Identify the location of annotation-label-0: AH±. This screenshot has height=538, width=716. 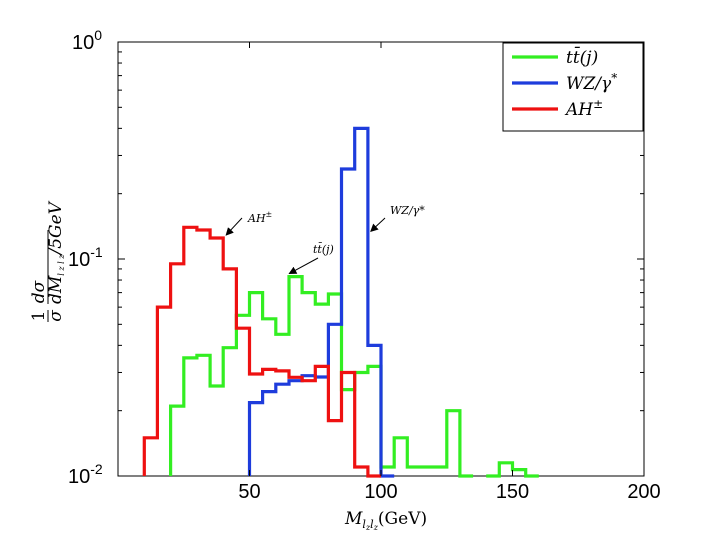
(259, 217).